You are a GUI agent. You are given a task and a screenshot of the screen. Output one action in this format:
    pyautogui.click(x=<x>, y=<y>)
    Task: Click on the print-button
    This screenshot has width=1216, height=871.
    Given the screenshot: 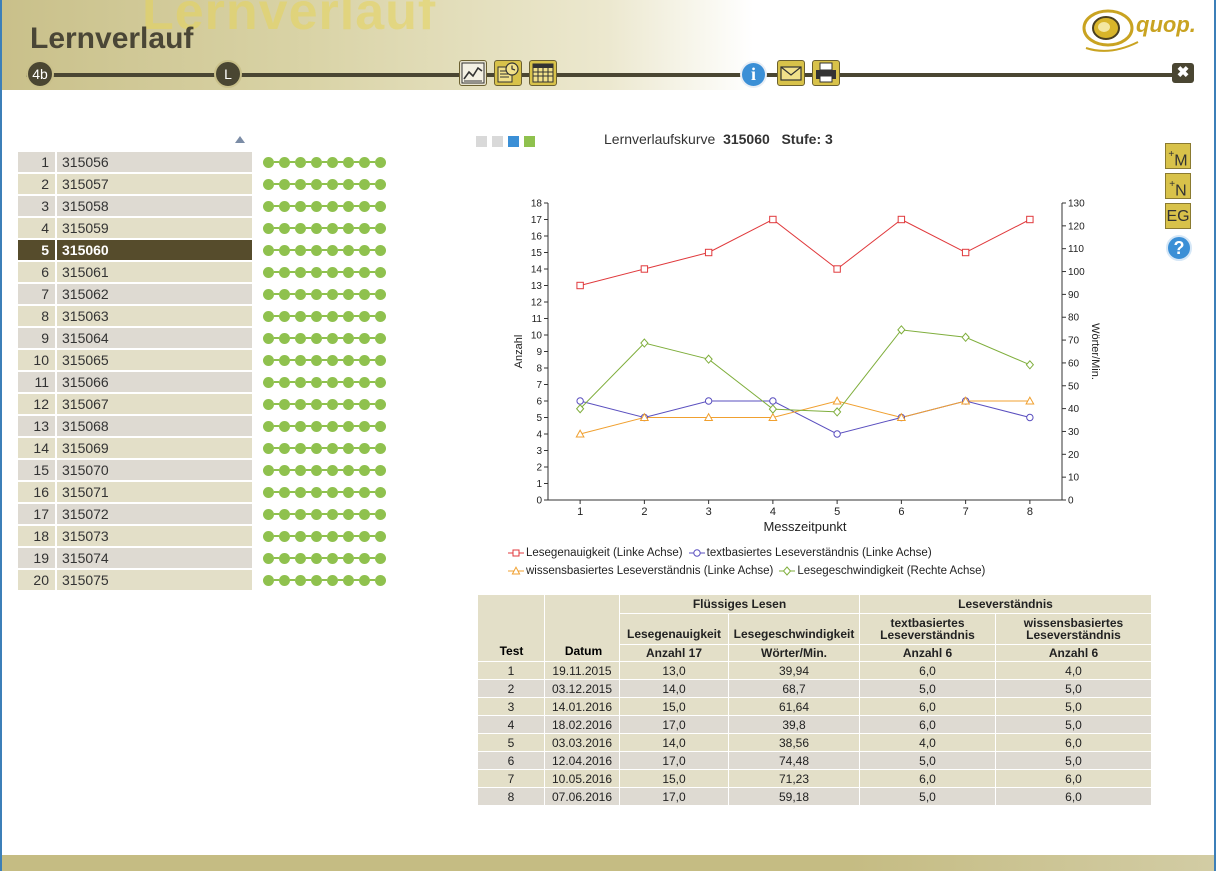 What is the action you would take?
    pyautogui.click(x=826, y=73)
    